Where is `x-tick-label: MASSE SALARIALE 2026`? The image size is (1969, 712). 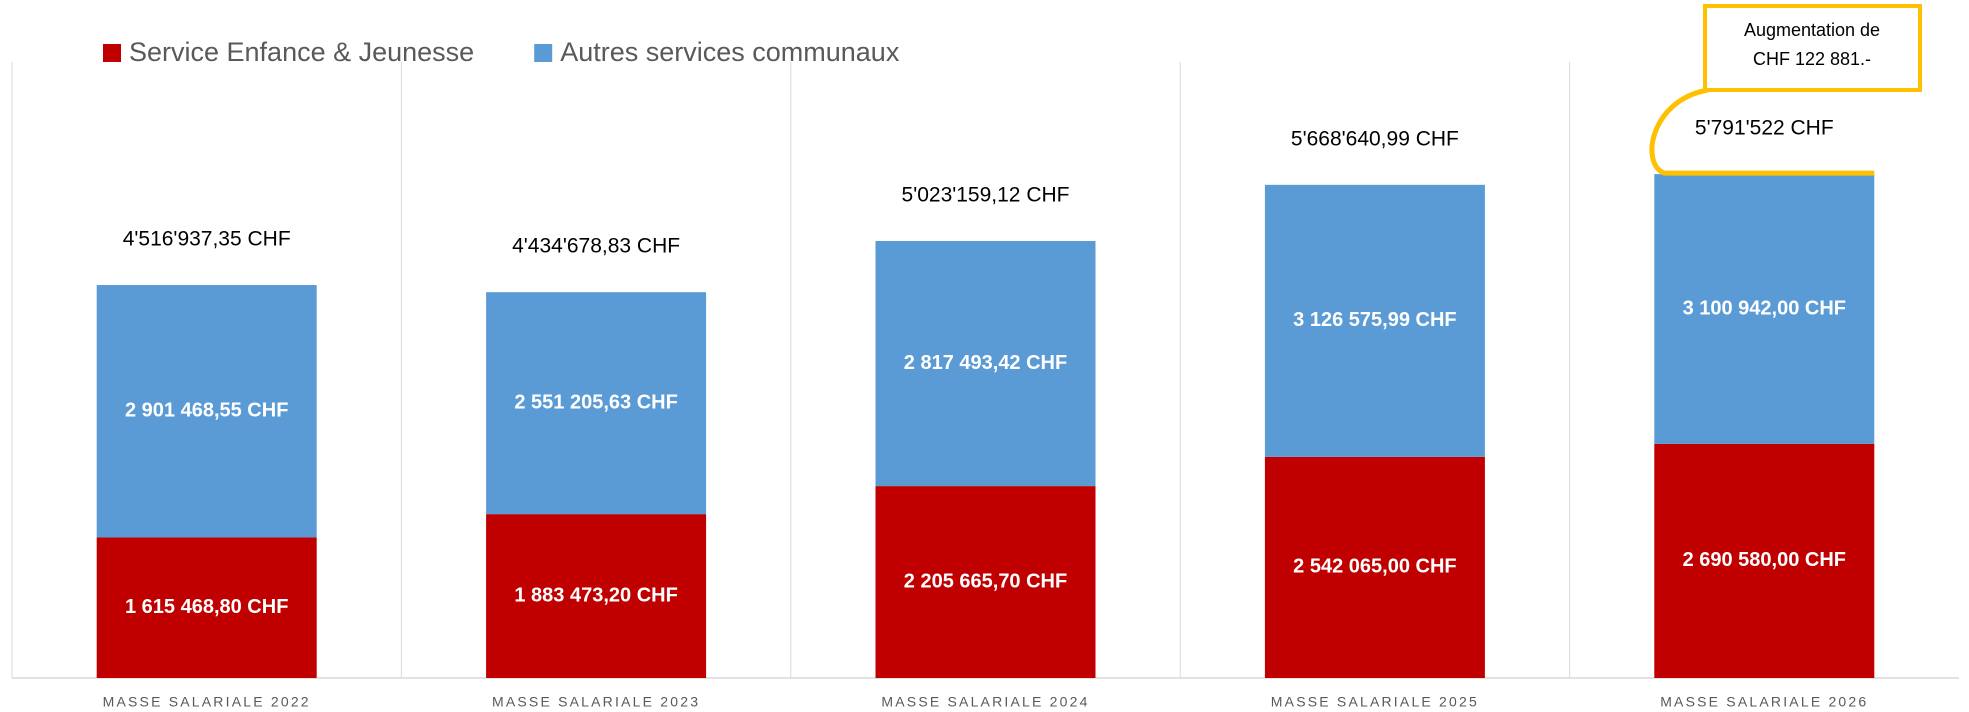 x-tick-label: MASSE SALARIALE 2026 is located at coordinates (1764, 702).